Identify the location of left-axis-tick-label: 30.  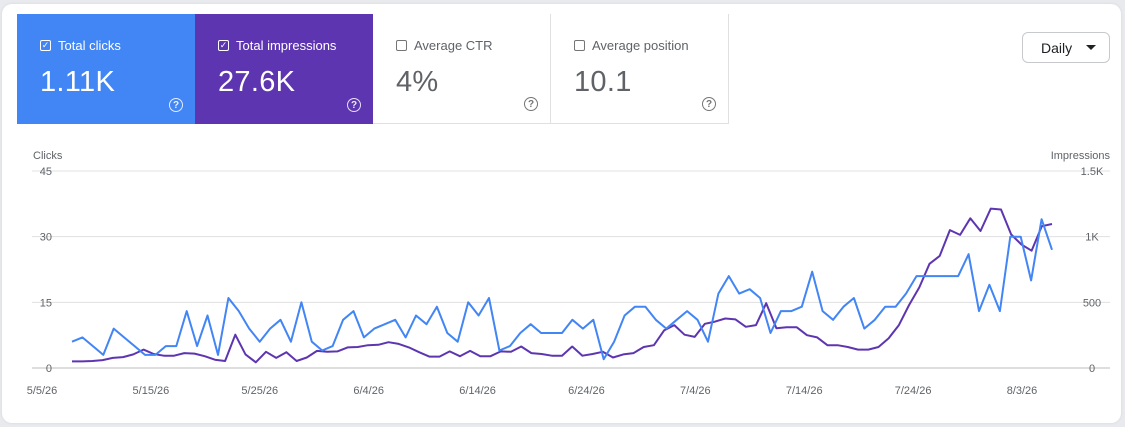
(46, 238).